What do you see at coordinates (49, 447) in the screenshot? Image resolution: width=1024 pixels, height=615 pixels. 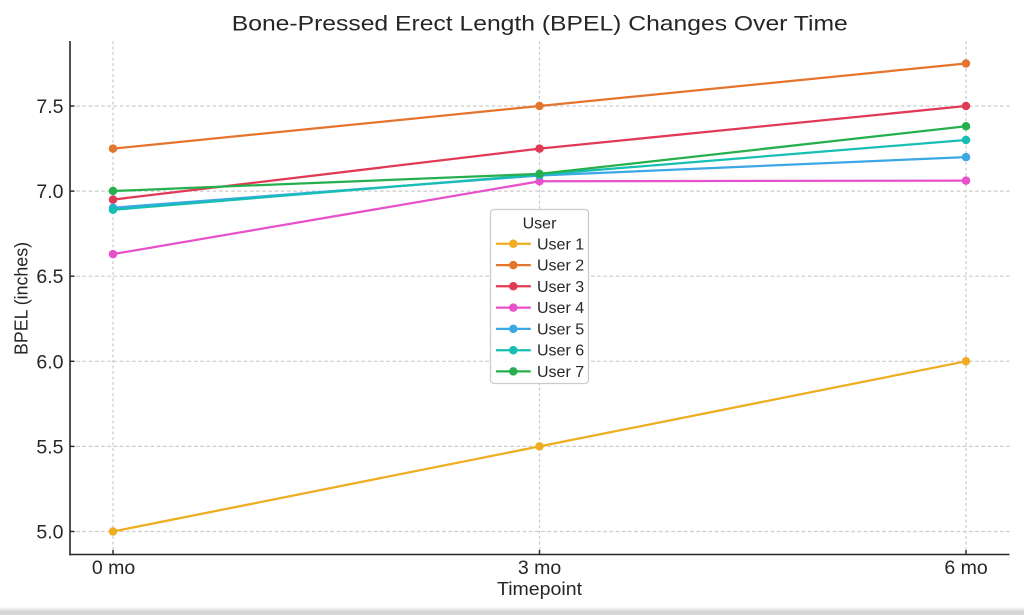 I see `svg-text: 5.5` at bounding box center [49, 447].